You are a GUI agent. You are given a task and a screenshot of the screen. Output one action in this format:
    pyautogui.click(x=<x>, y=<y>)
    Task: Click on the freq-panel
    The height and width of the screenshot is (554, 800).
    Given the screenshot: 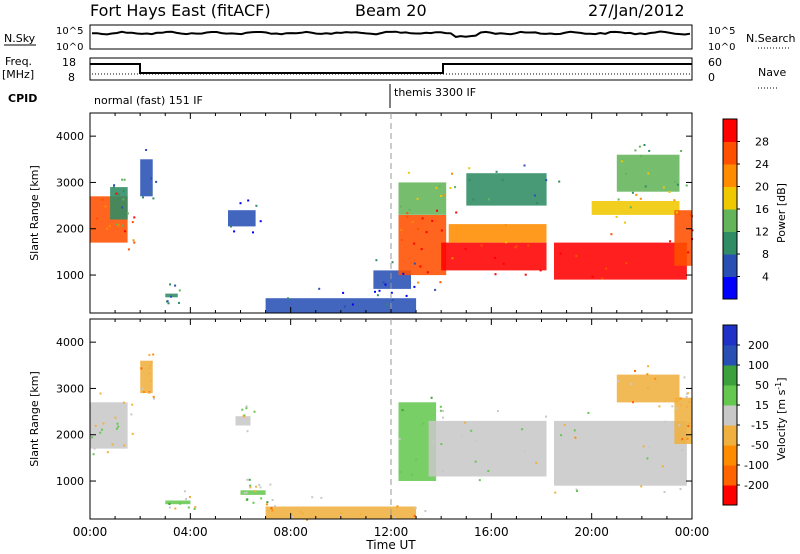 What is the action you would take?
    pyautogui.click(x=391, y=69)
    